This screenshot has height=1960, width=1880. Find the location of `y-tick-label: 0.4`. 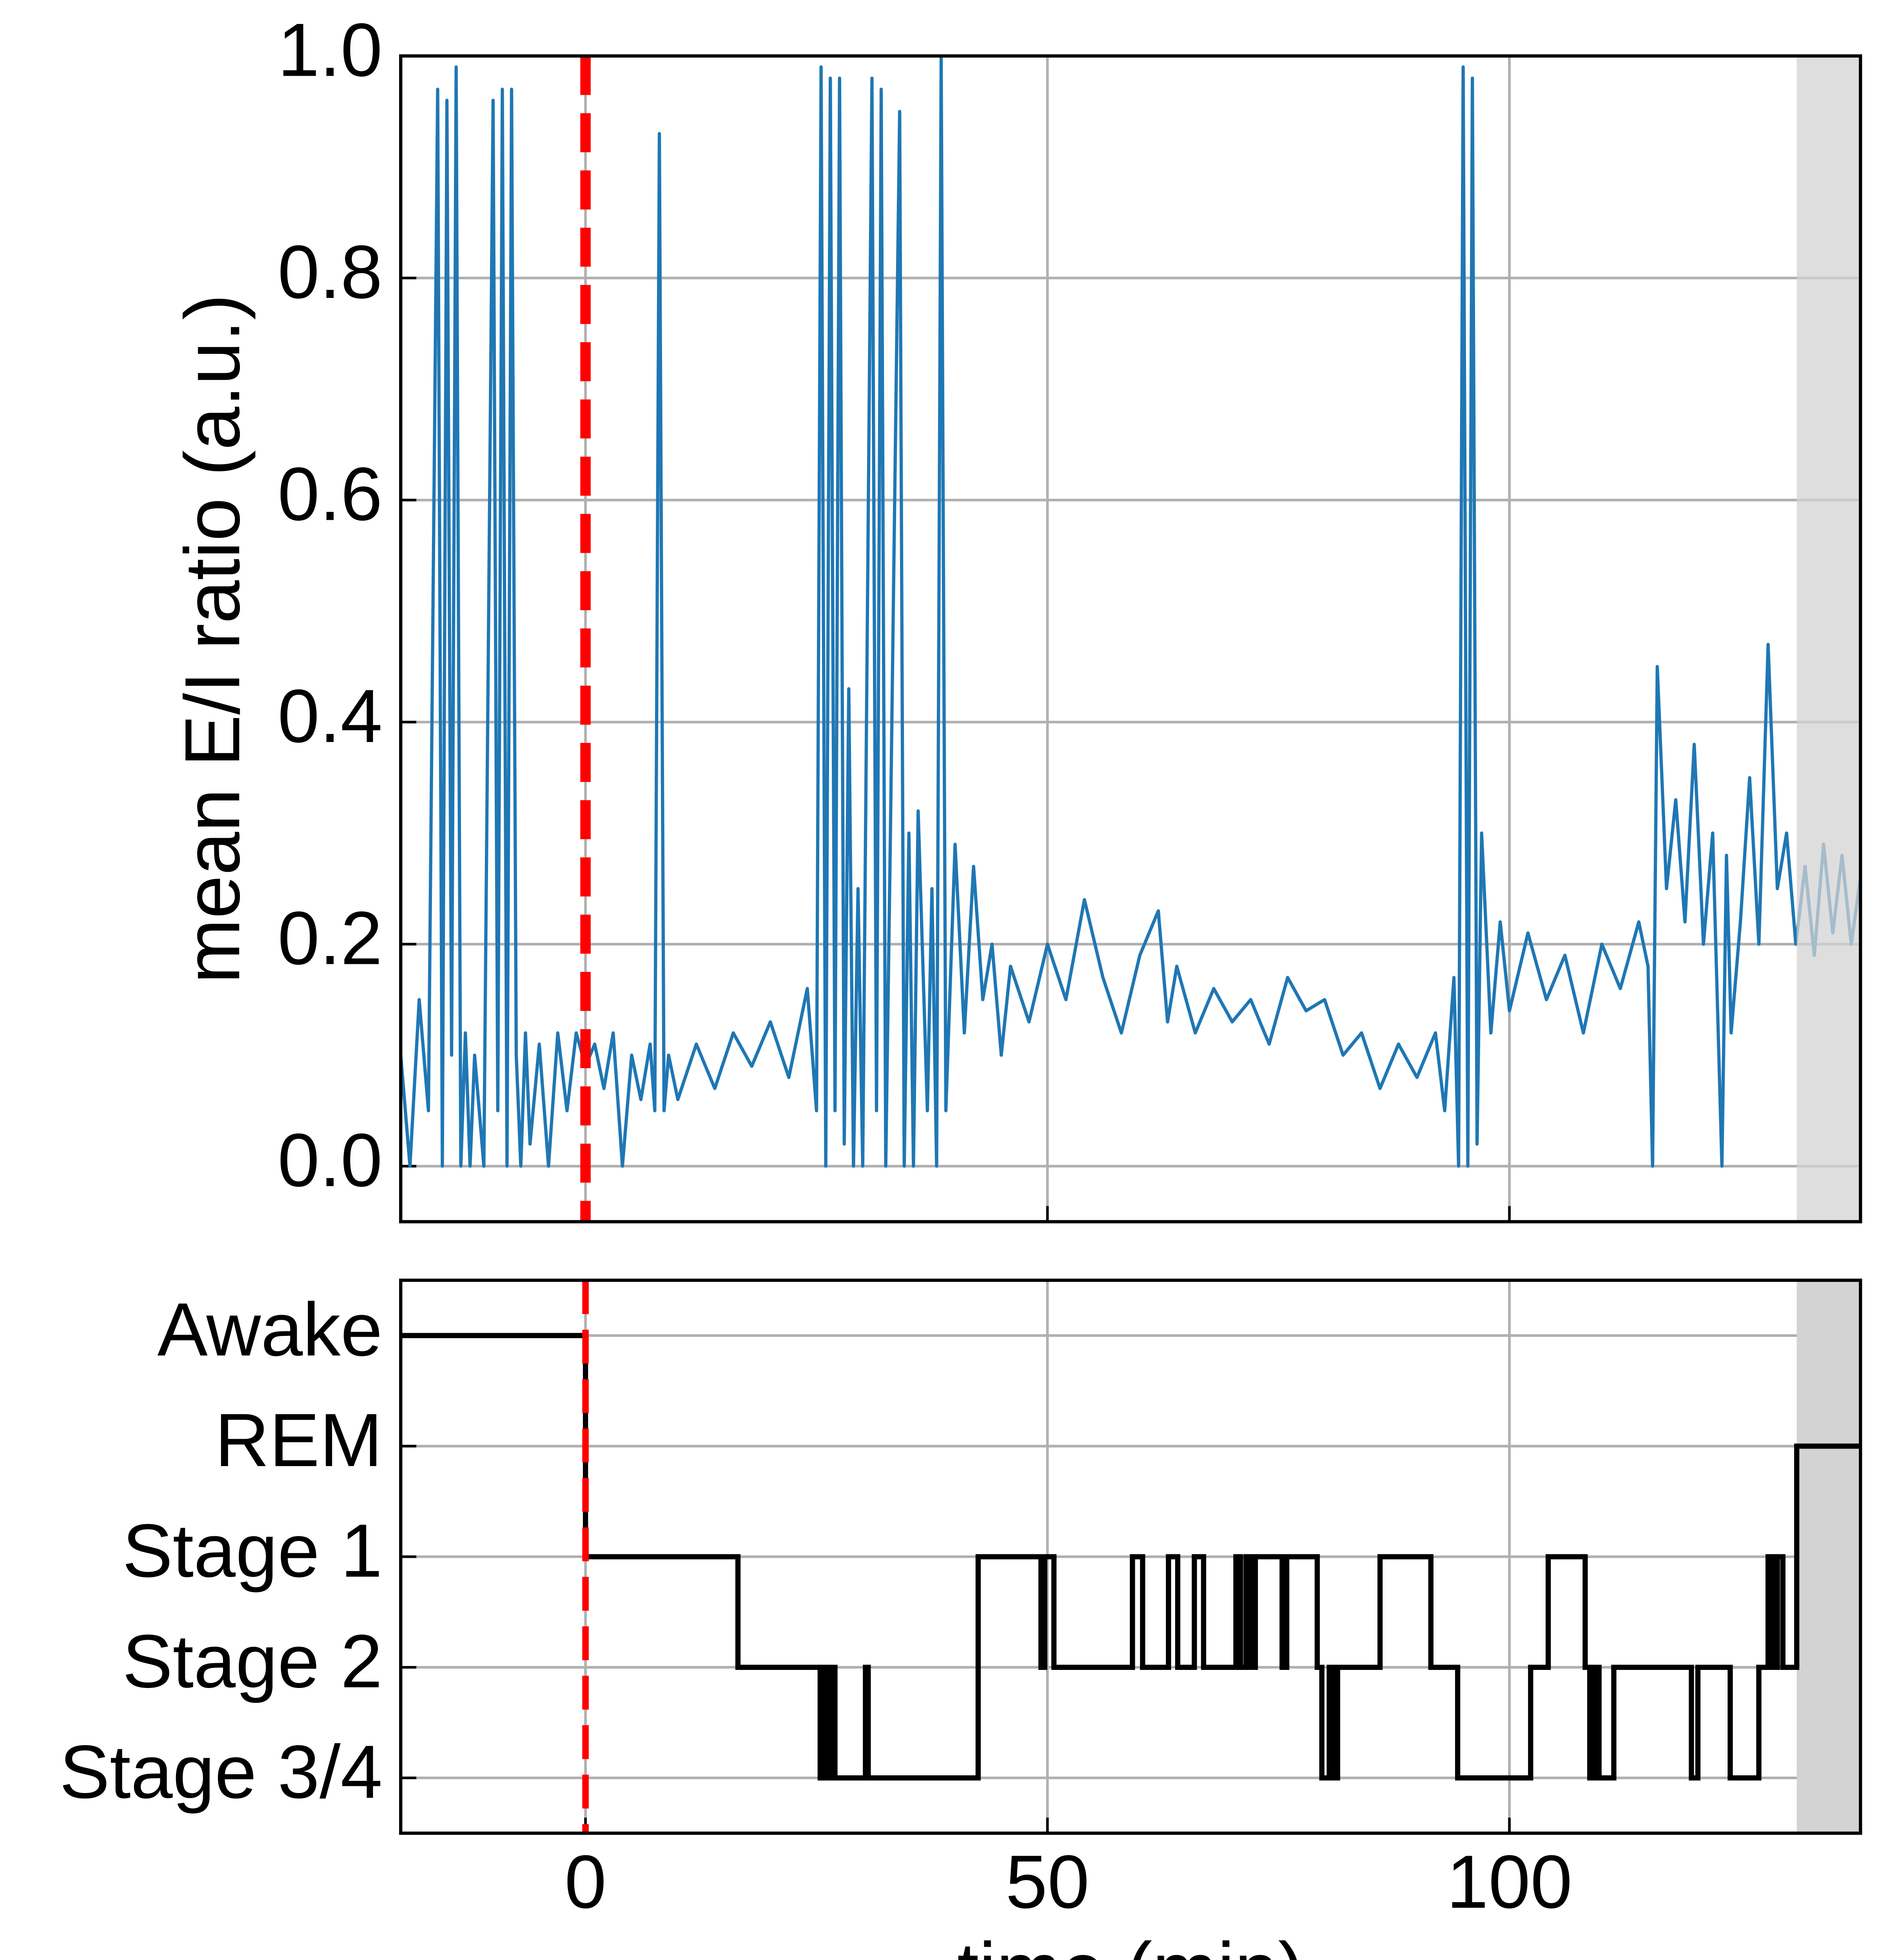

y-tick-label: 0.4 is located at coordinates (330, 716).